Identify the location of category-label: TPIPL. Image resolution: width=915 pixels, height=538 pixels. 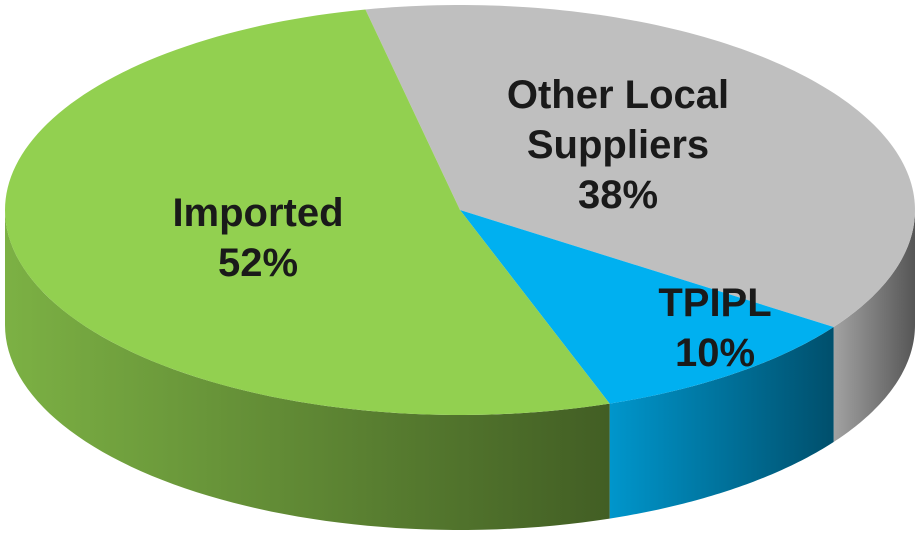
(715, 303).